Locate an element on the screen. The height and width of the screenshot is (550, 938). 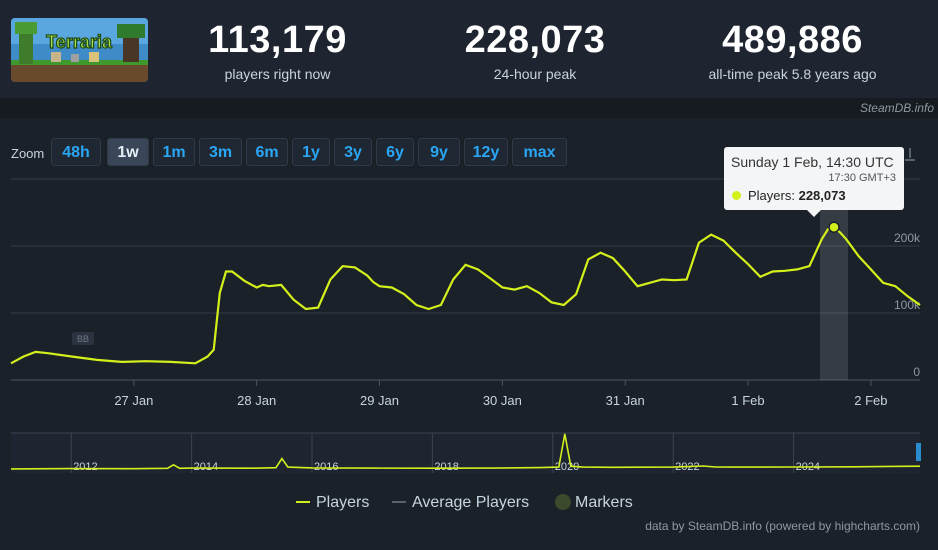
brand-link: SteamDB.info is located at coordinates (896, 108).